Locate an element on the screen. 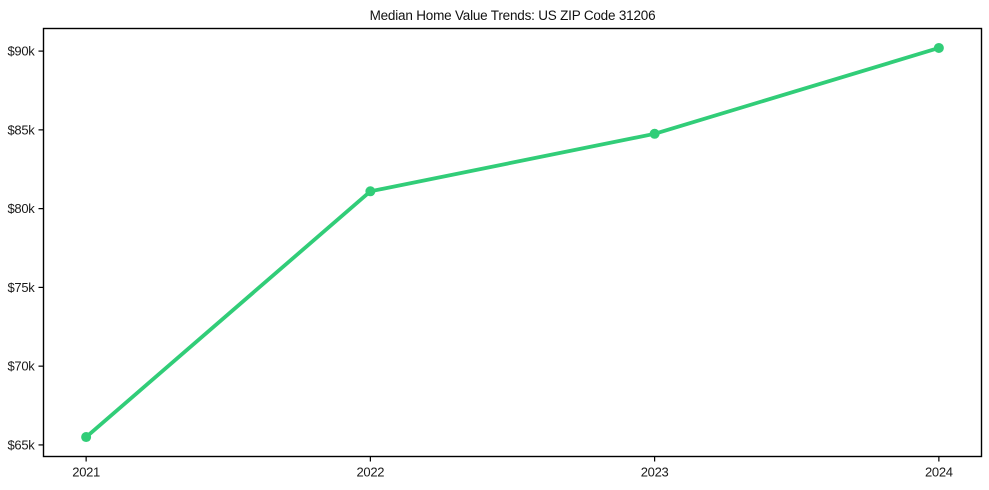 The height and width of the screenshot is (490, 989). y-axis-tick-label: $65k is located at coordinates (22, 444).